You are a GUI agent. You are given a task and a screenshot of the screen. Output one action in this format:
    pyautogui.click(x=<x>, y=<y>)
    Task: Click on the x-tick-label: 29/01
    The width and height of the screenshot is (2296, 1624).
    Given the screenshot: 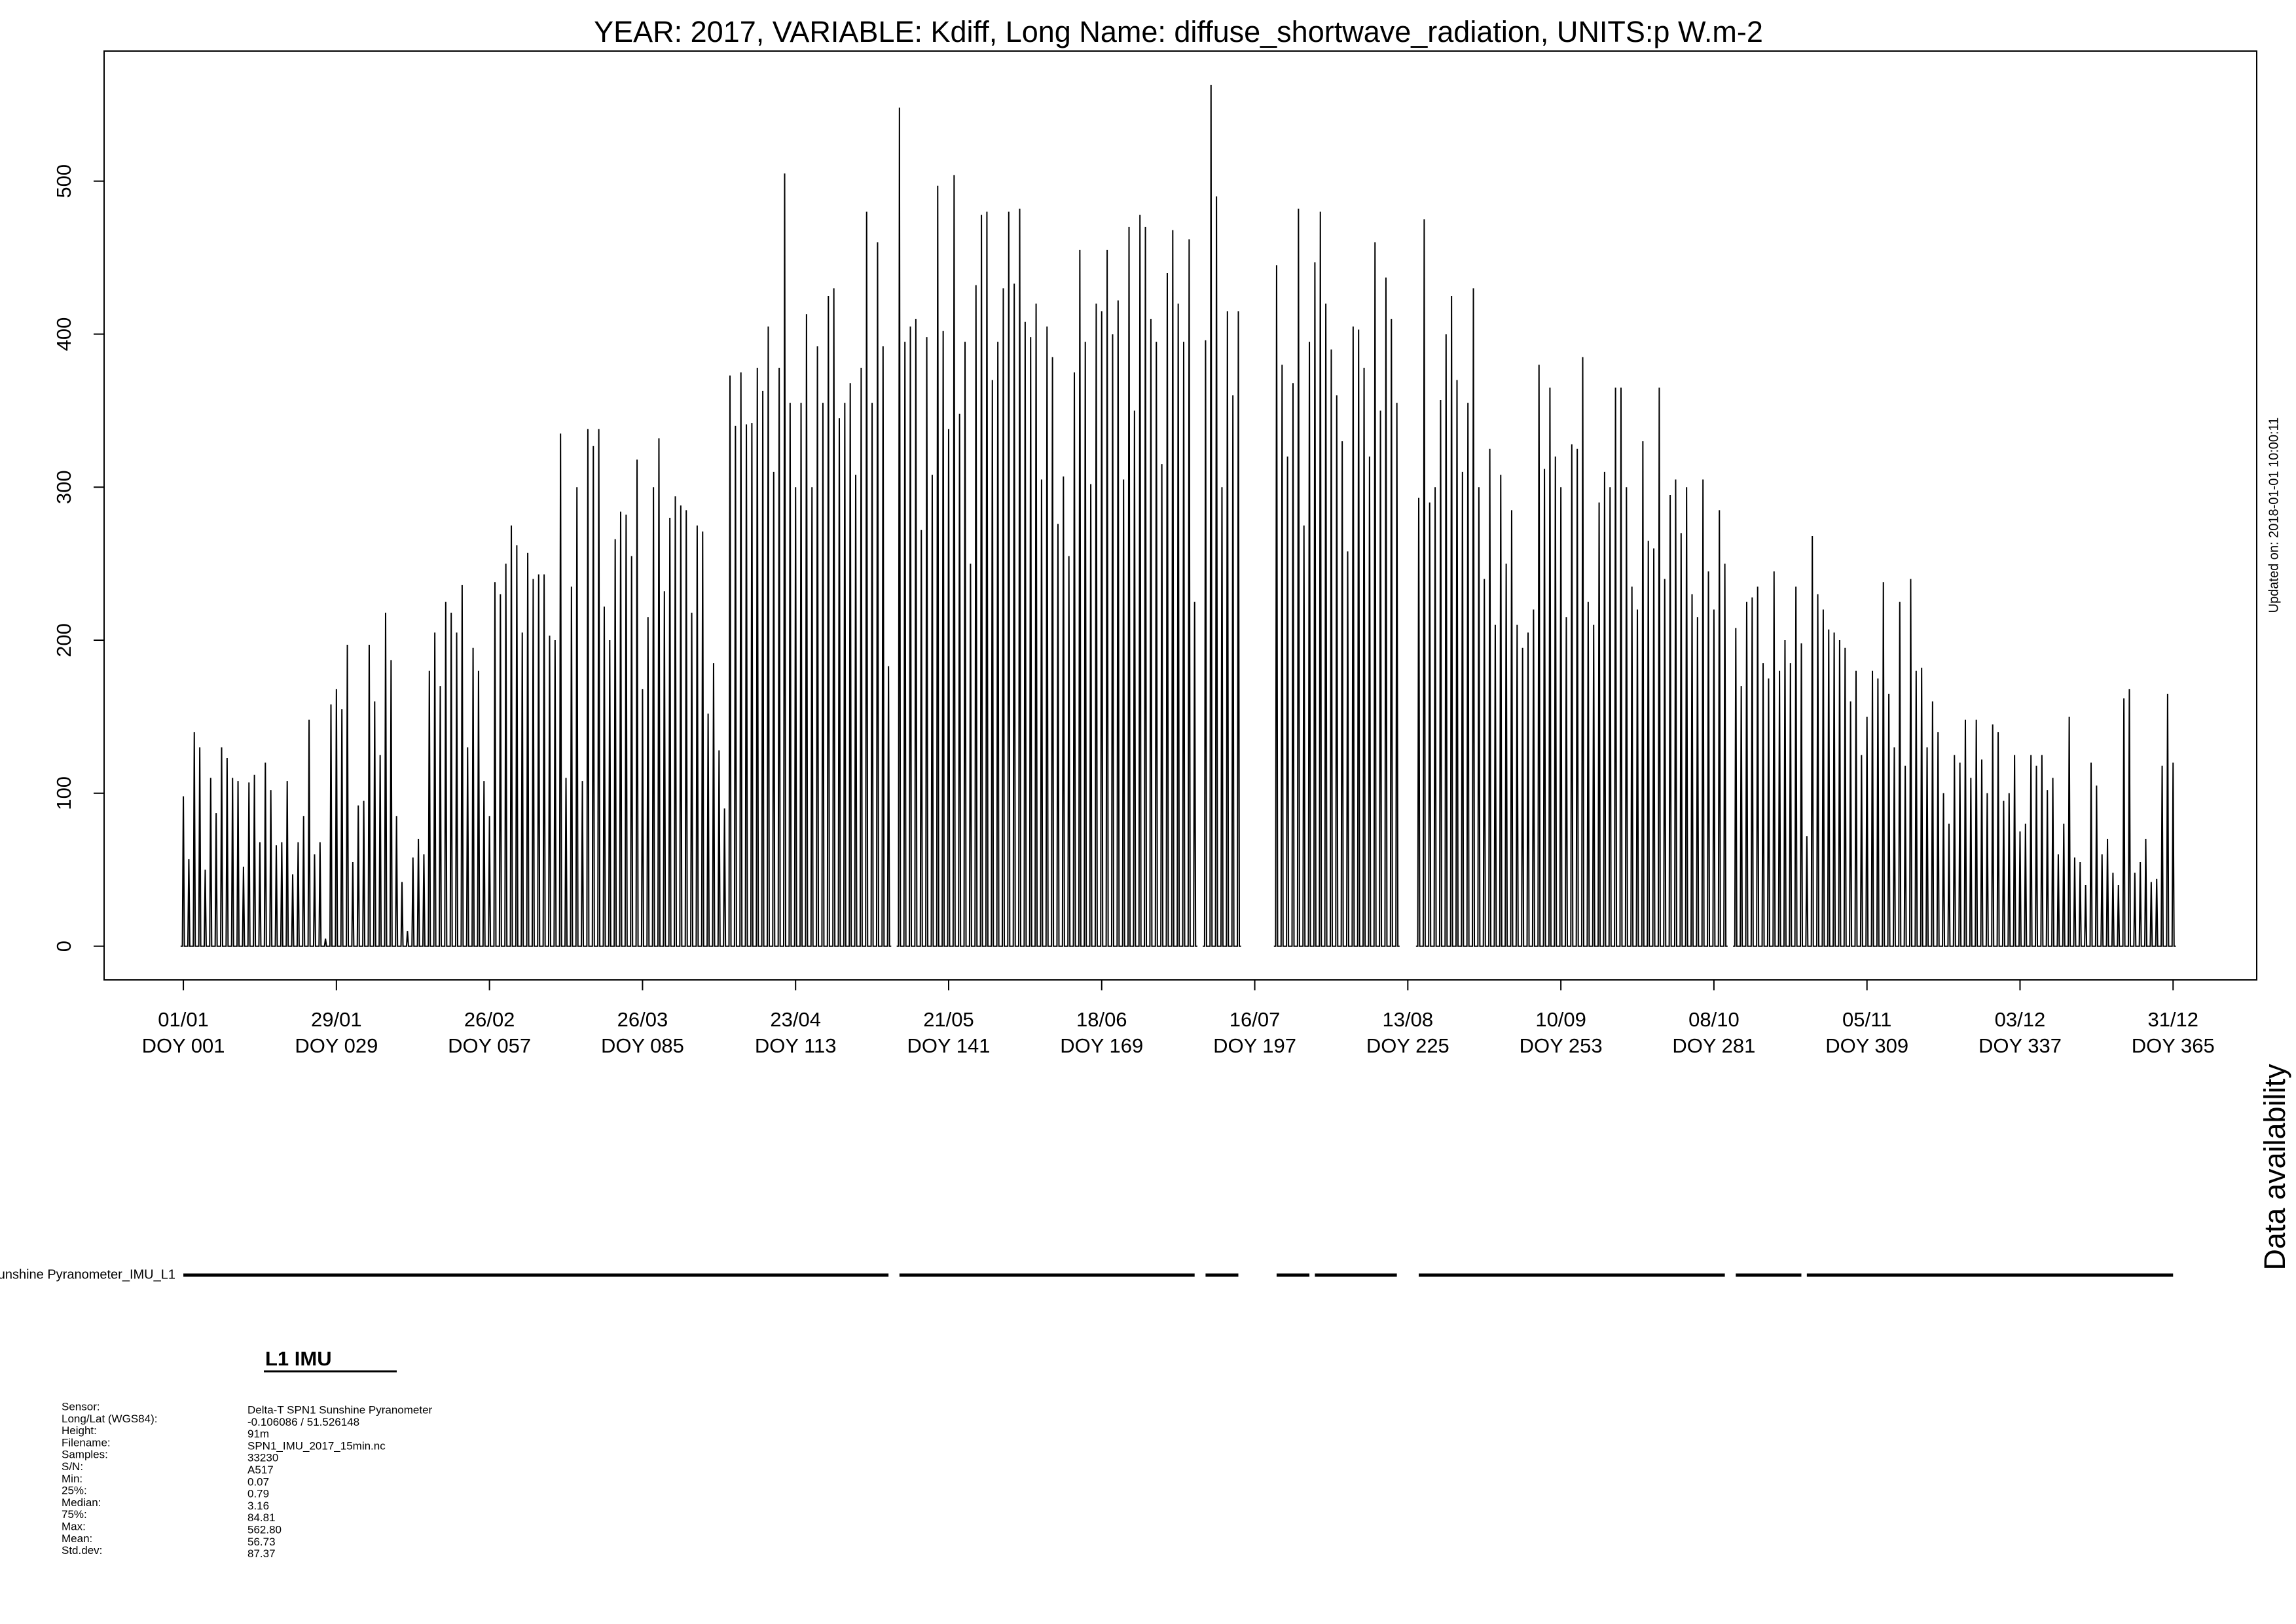 What is the action you would take?
    pyautogui.click(x=336, y=1019)
    